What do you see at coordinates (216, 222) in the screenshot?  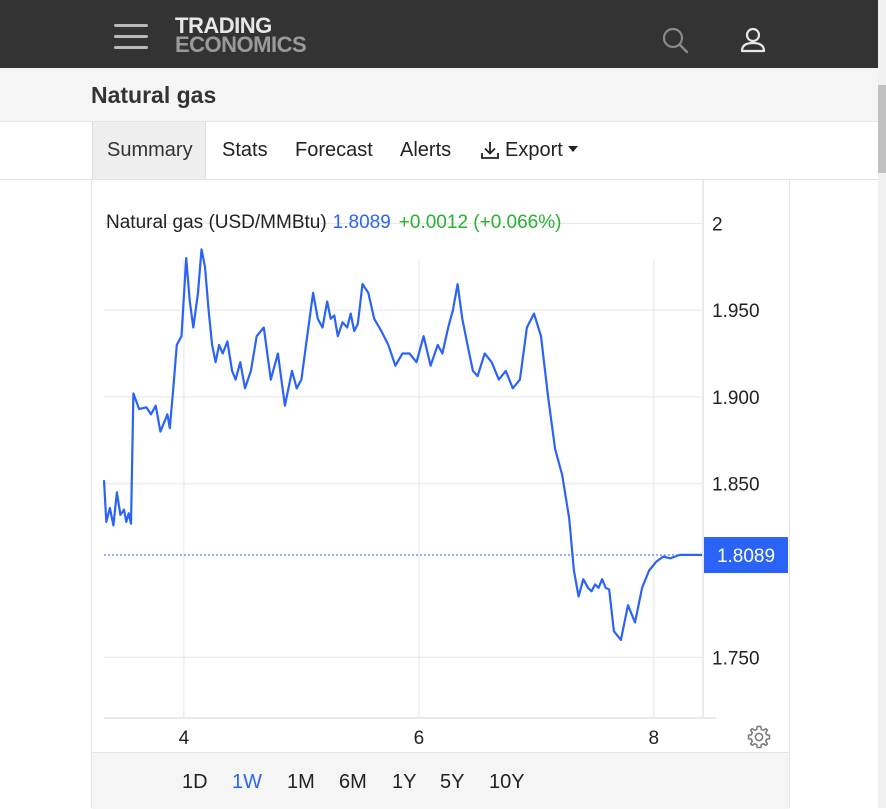 I see `legend-name: Natural gas (USD/MMBtu)` at bounding box center [216, 222].